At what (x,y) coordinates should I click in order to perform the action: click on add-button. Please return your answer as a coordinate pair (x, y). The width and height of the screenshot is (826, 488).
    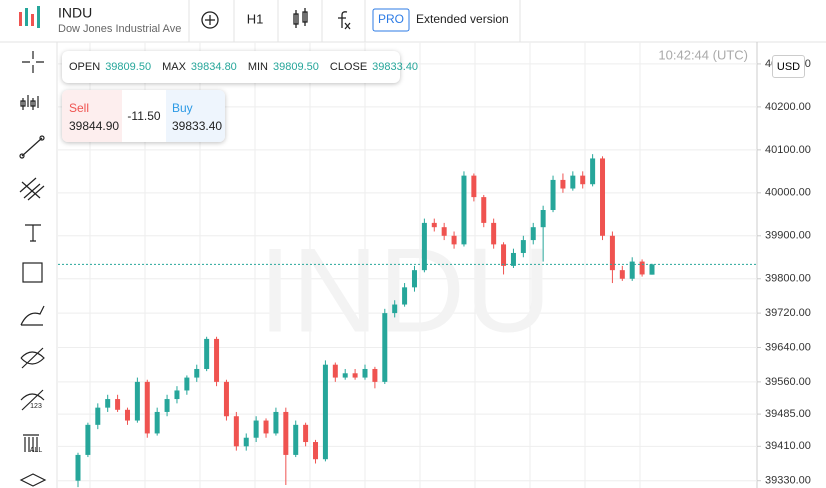
    Looking at the image, I should click on (210, 20).